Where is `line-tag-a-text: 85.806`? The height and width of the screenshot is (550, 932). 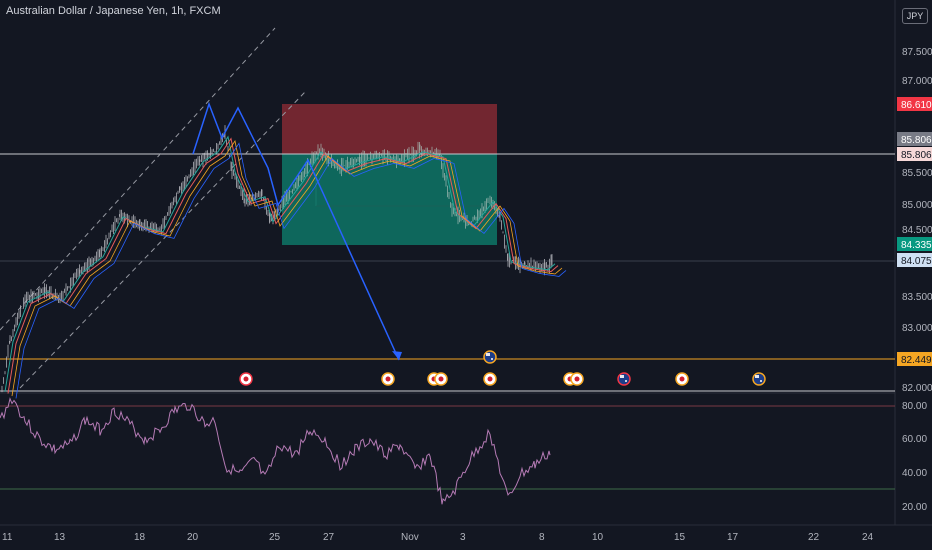
line-tag-a-text: 85.806 is located at coordinates (916, 140).